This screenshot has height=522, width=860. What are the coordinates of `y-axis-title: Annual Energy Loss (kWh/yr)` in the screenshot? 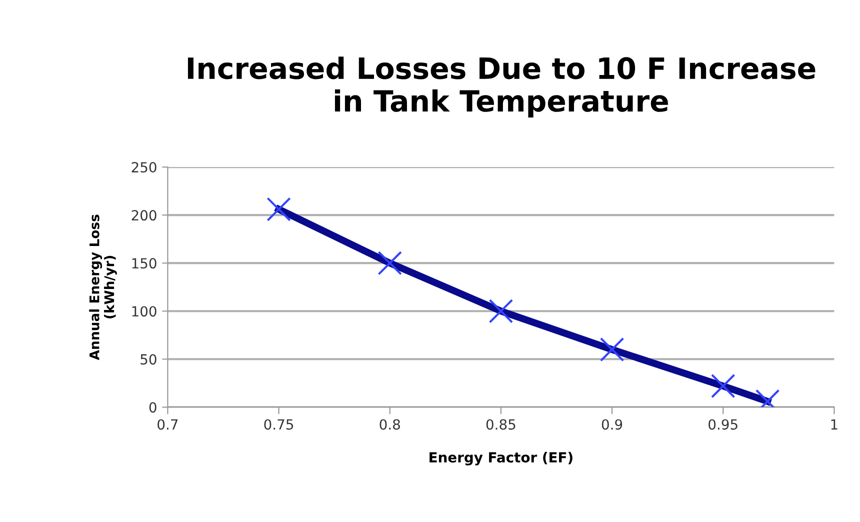 It's located at (103, 287).